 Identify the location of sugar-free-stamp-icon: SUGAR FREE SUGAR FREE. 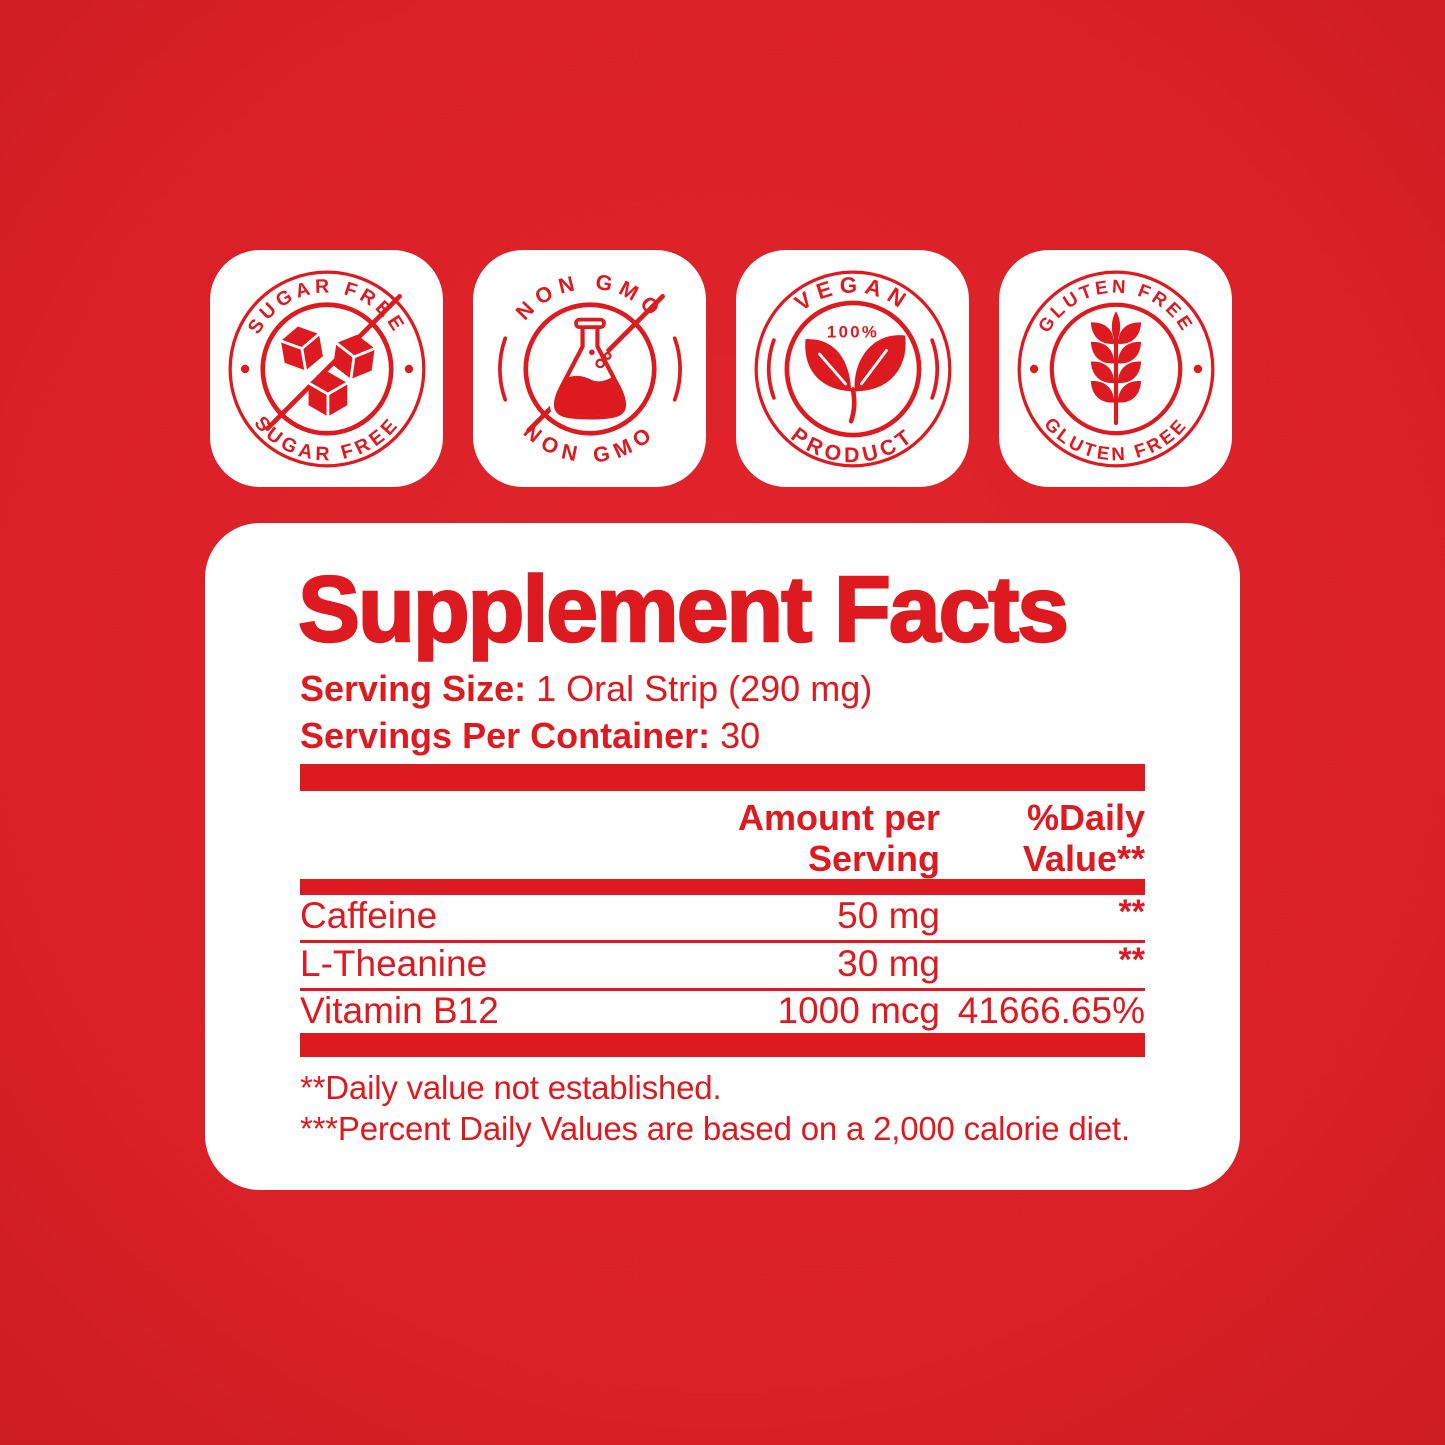
(326, 368).